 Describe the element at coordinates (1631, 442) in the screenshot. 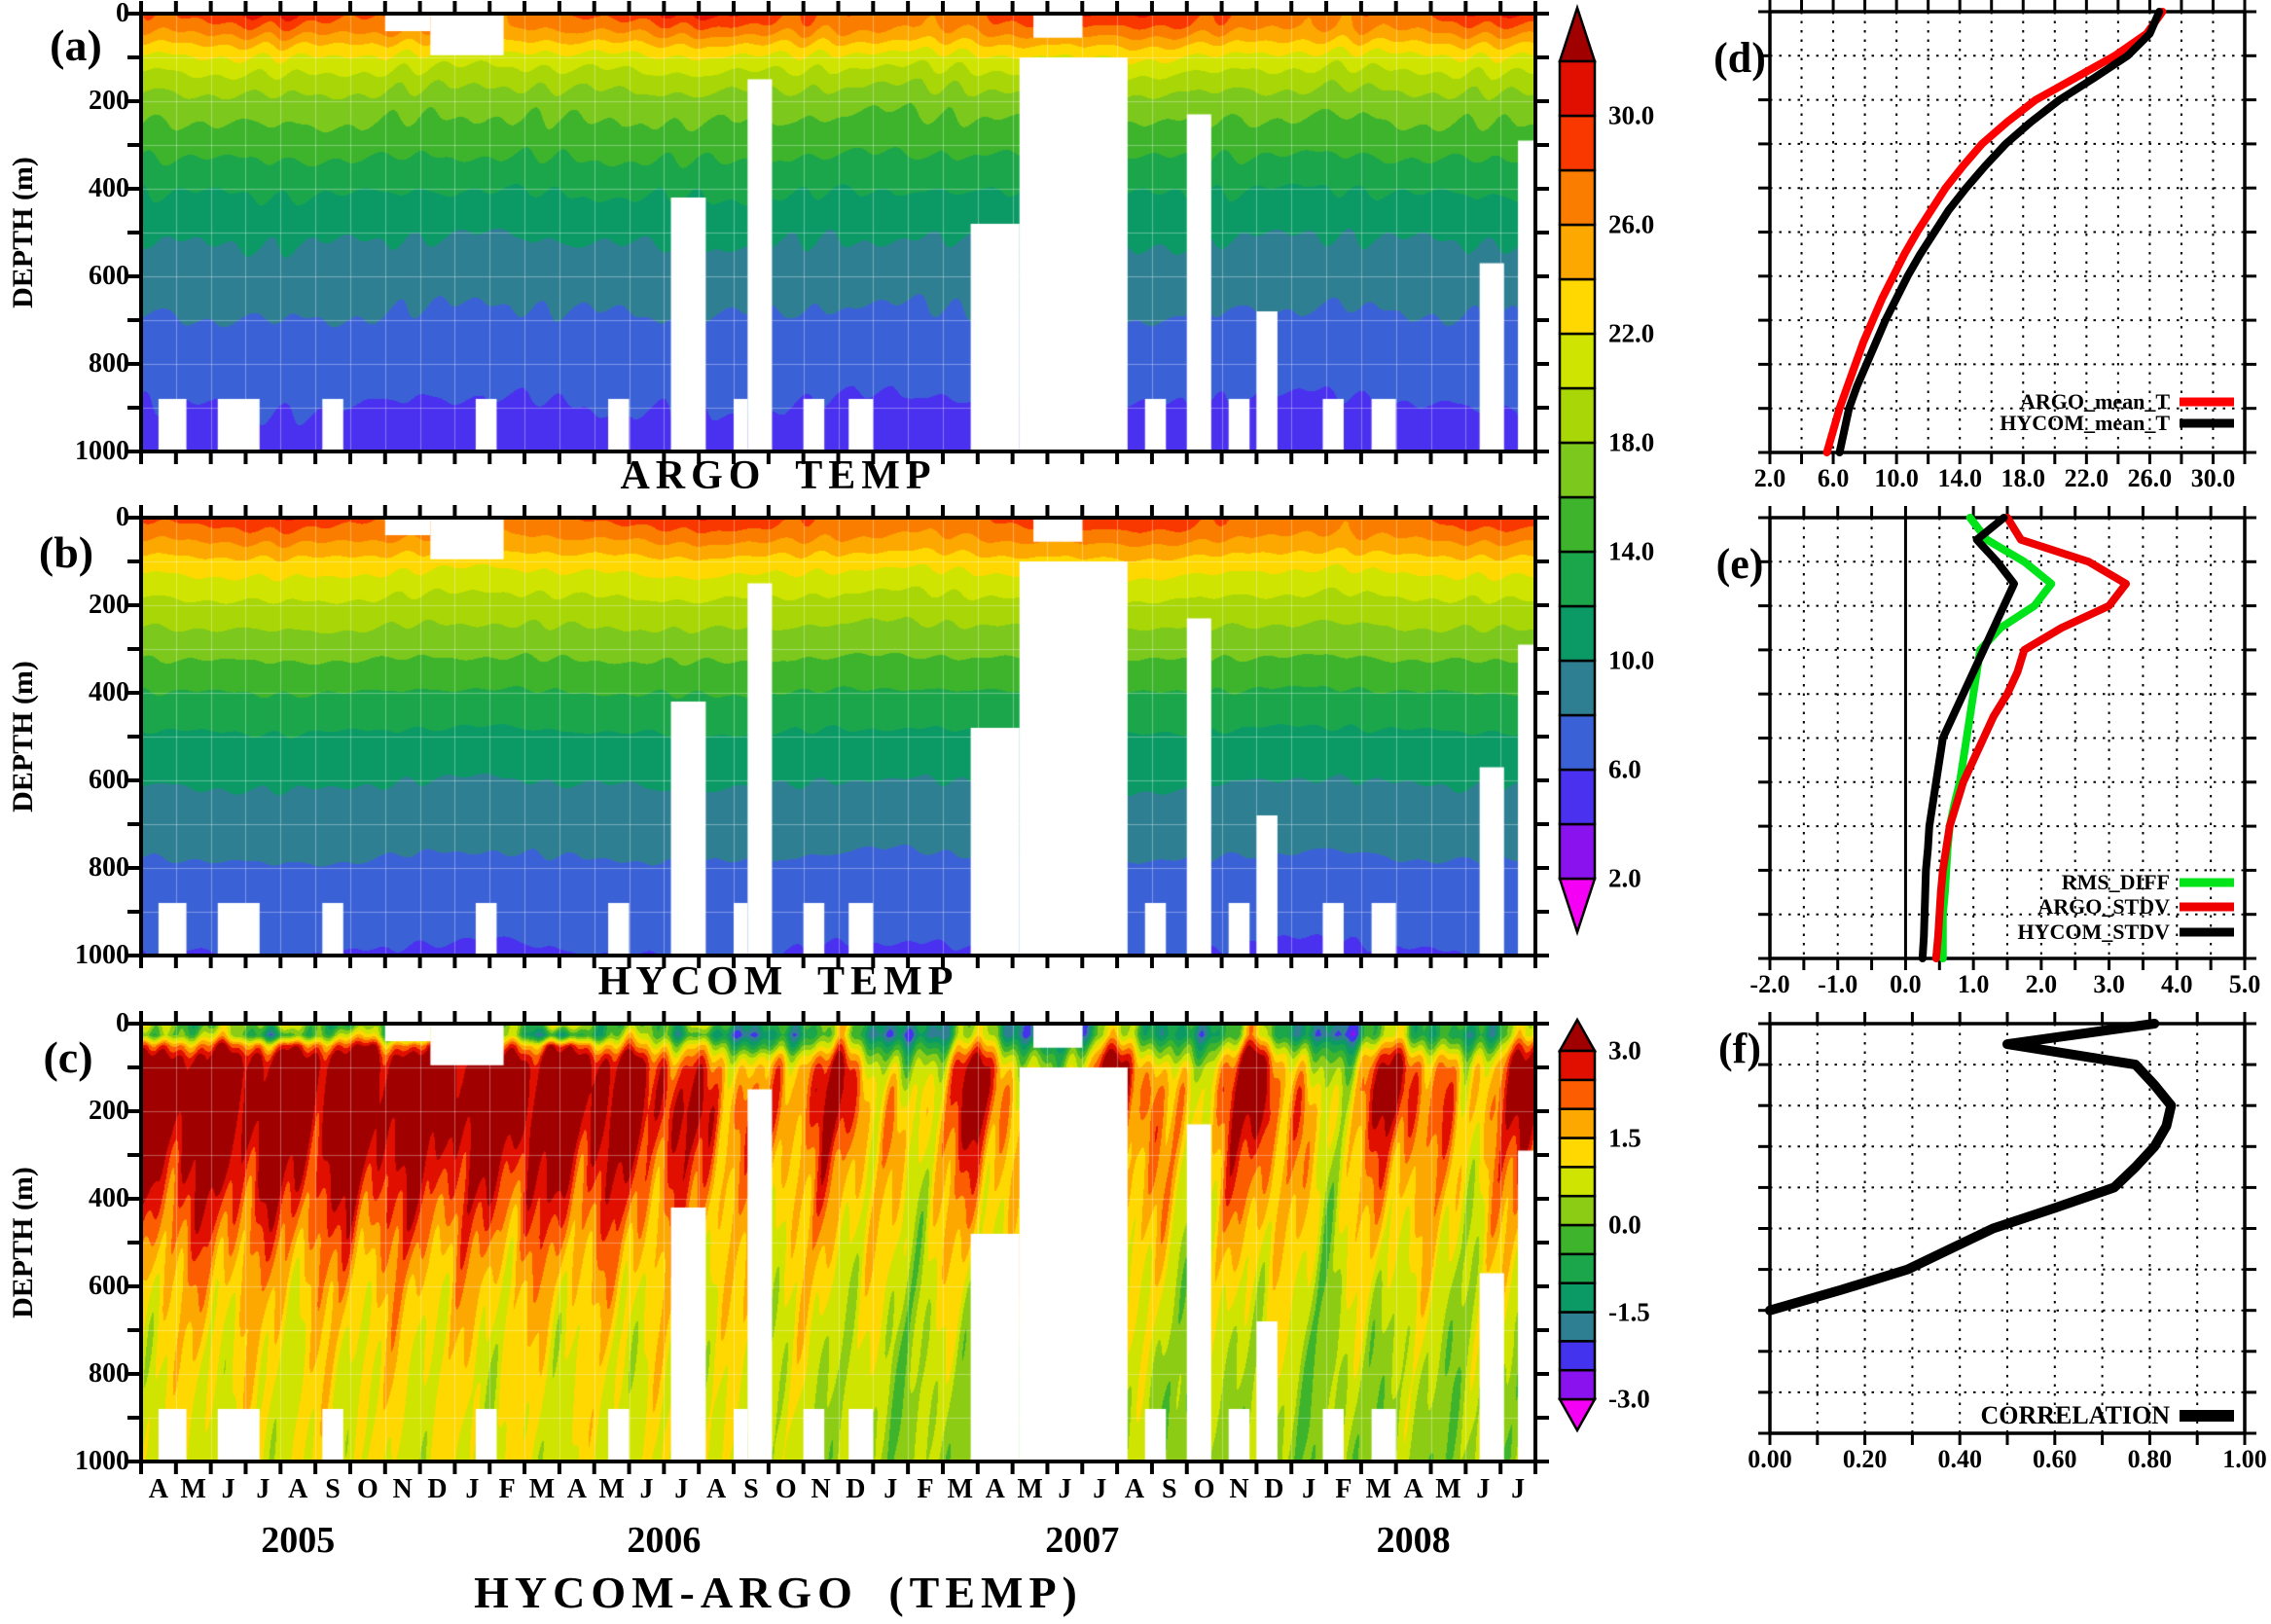

I see `colorbar-temp-tick-label: 18.0` at that location.